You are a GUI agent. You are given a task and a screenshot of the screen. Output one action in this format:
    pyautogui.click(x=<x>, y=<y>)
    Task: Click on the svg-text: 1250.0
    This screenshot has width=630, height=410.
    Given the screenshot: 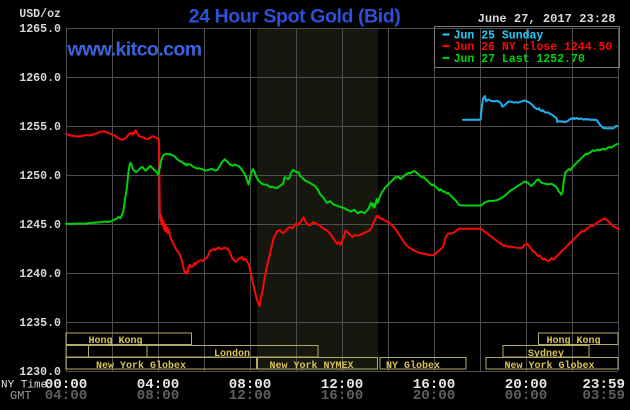 What is the action you would take?
    pyautogui.click(x=40, y=176)
    